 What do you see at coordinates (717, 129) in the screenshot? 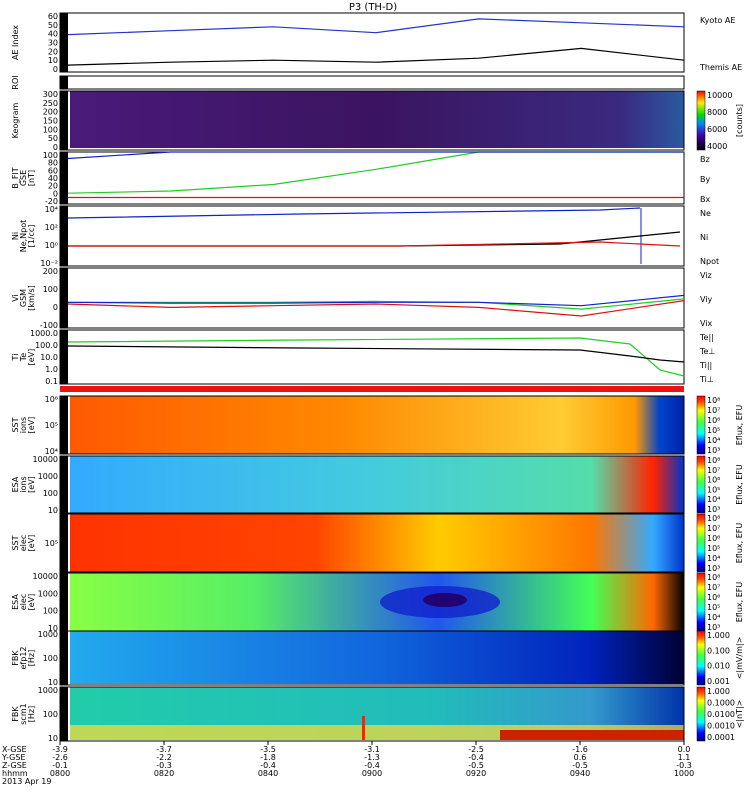
I see `colorbar-tick: 6000` at bounding box center [717, 129].